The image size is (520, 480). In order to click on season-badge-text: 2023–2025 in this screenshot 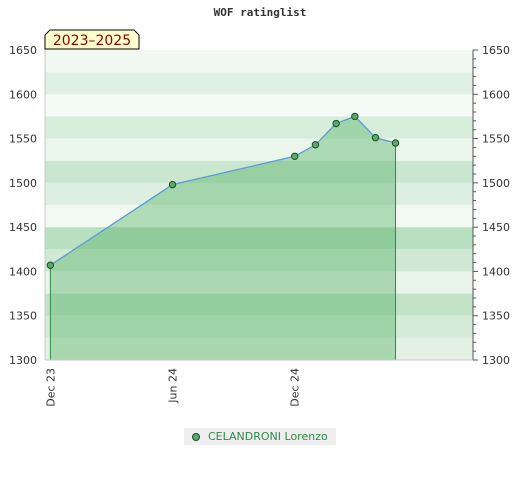, I will do `click(92, 41)`.